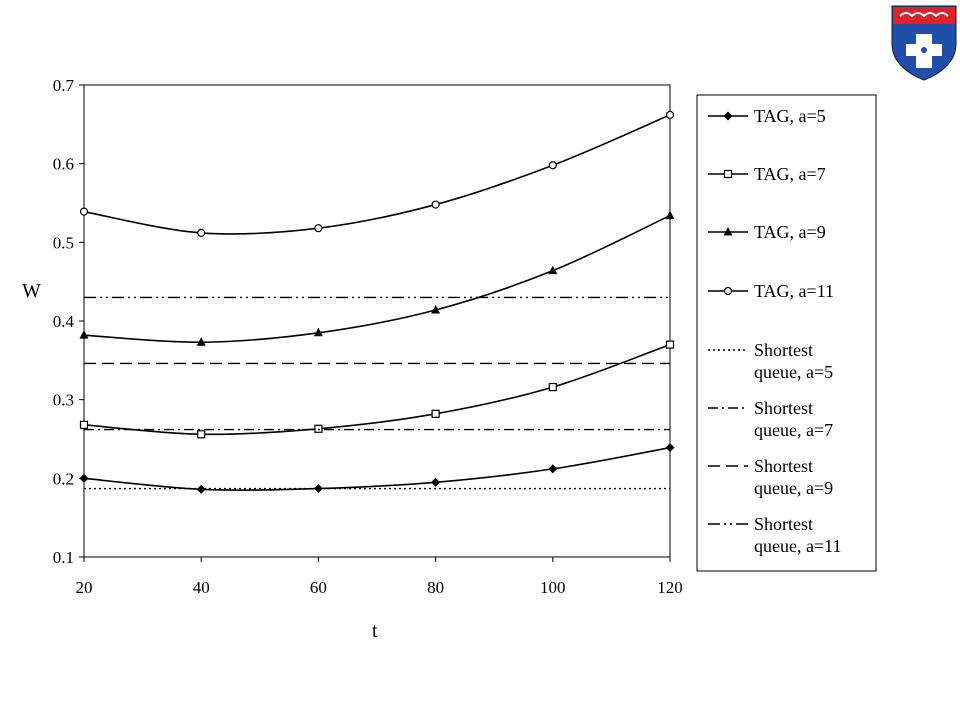  I want to click on legend-label: queue, a=9, so click(793, 488).